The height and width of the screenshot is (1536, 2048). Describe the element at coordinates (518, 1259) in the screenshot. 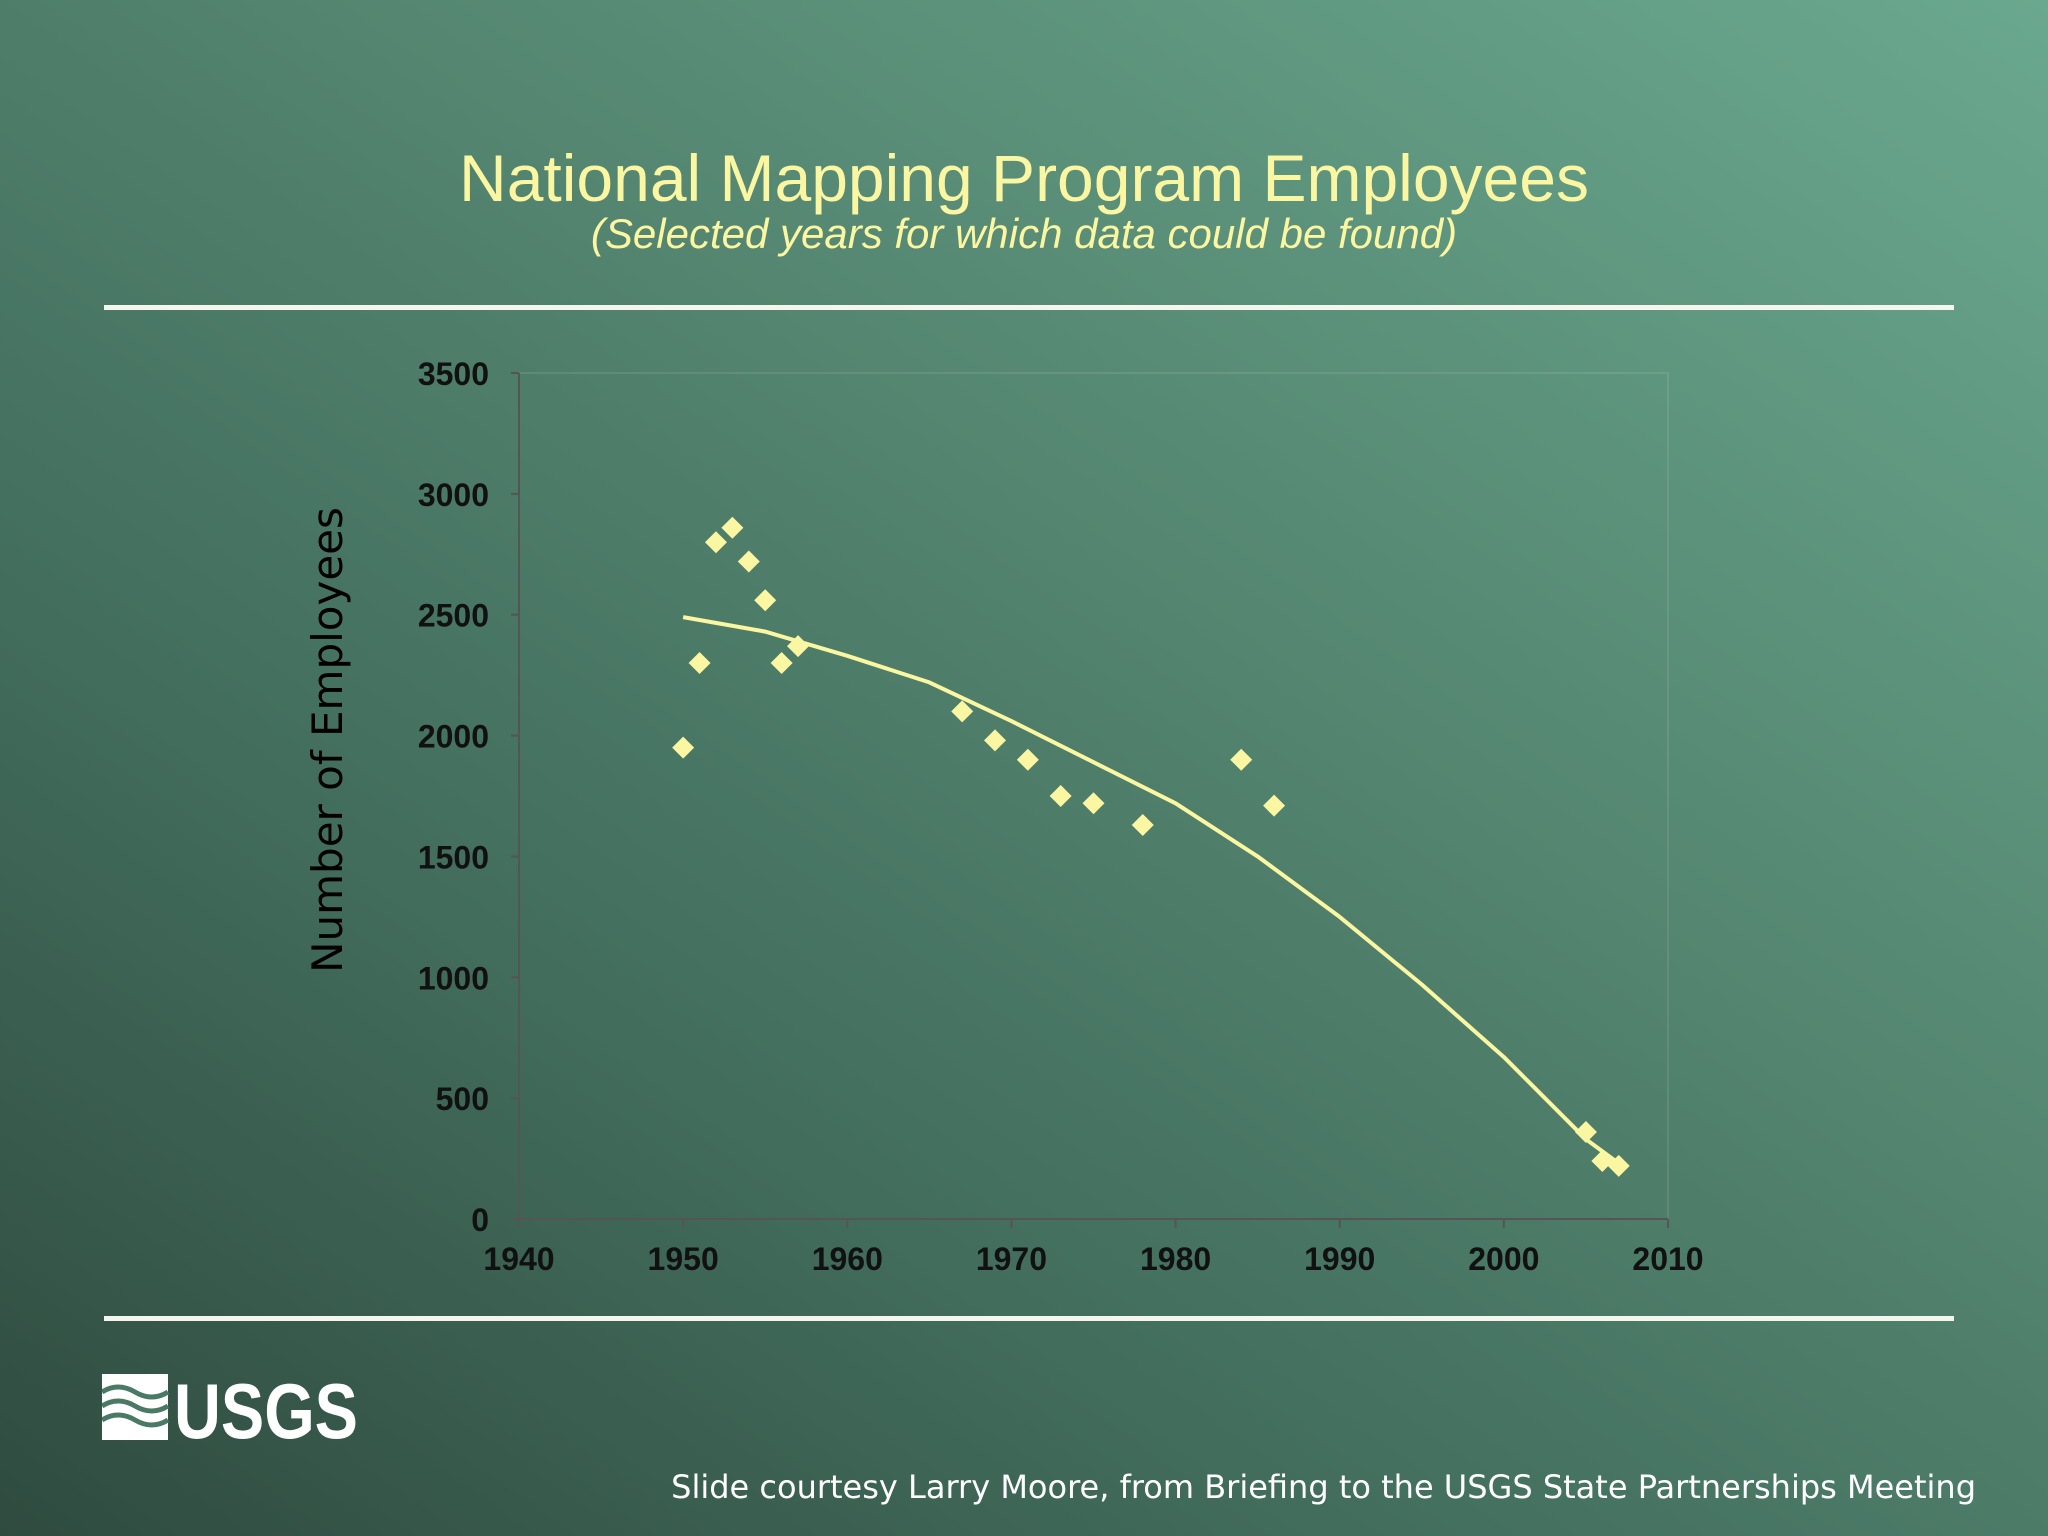

I see `x-tick-label: 1940` at that location.